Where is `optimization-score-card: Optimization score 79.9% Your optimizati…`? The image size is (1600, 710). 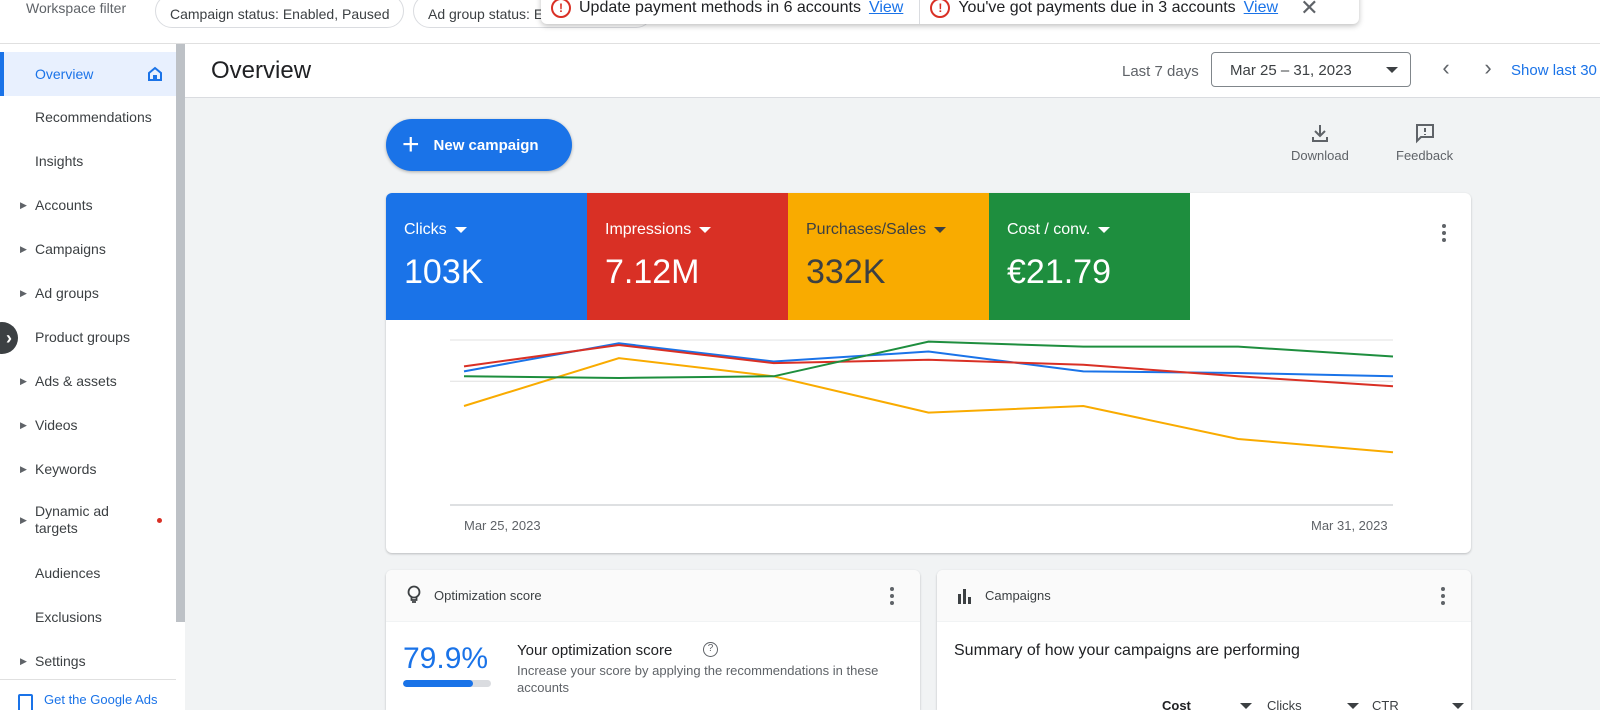
optimization-score-card: Optimization score 79.9% Your optimizati… is located at coordinates (653, 640).